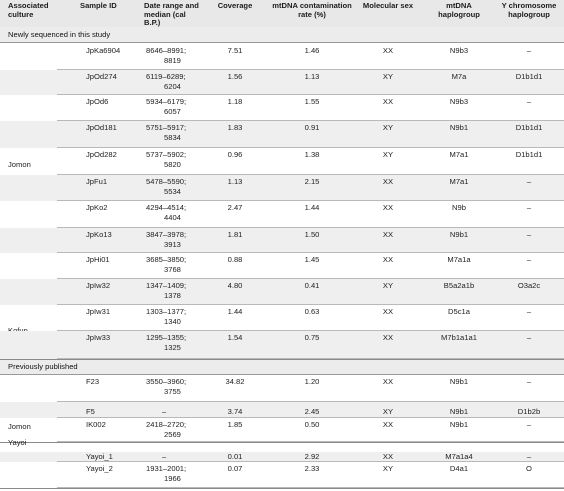 The height and width of the screenshot is (491, 564). Describe the element at coordinates (172, 86) in the screenshot. I see `date-median: 6204` at that location.